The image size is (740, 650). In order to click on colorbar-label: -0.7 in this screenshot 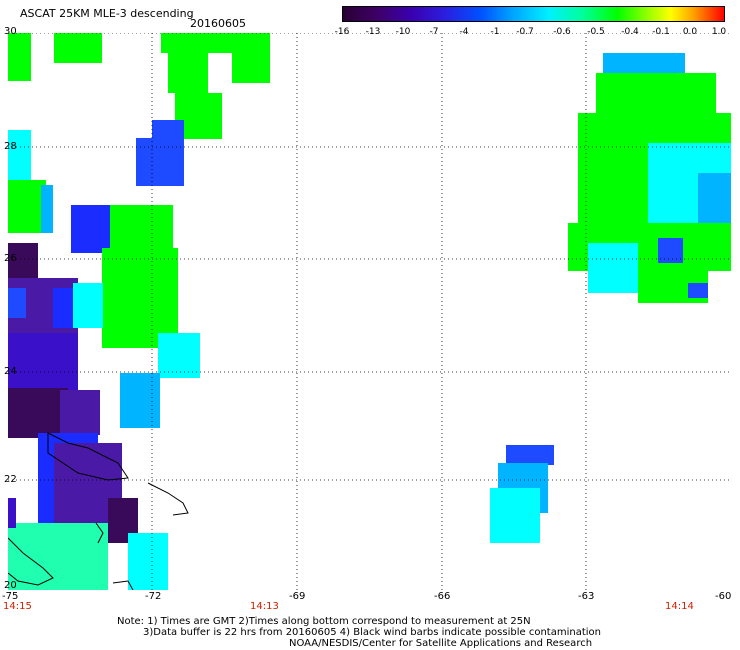, I will do `click(525, 32)`.